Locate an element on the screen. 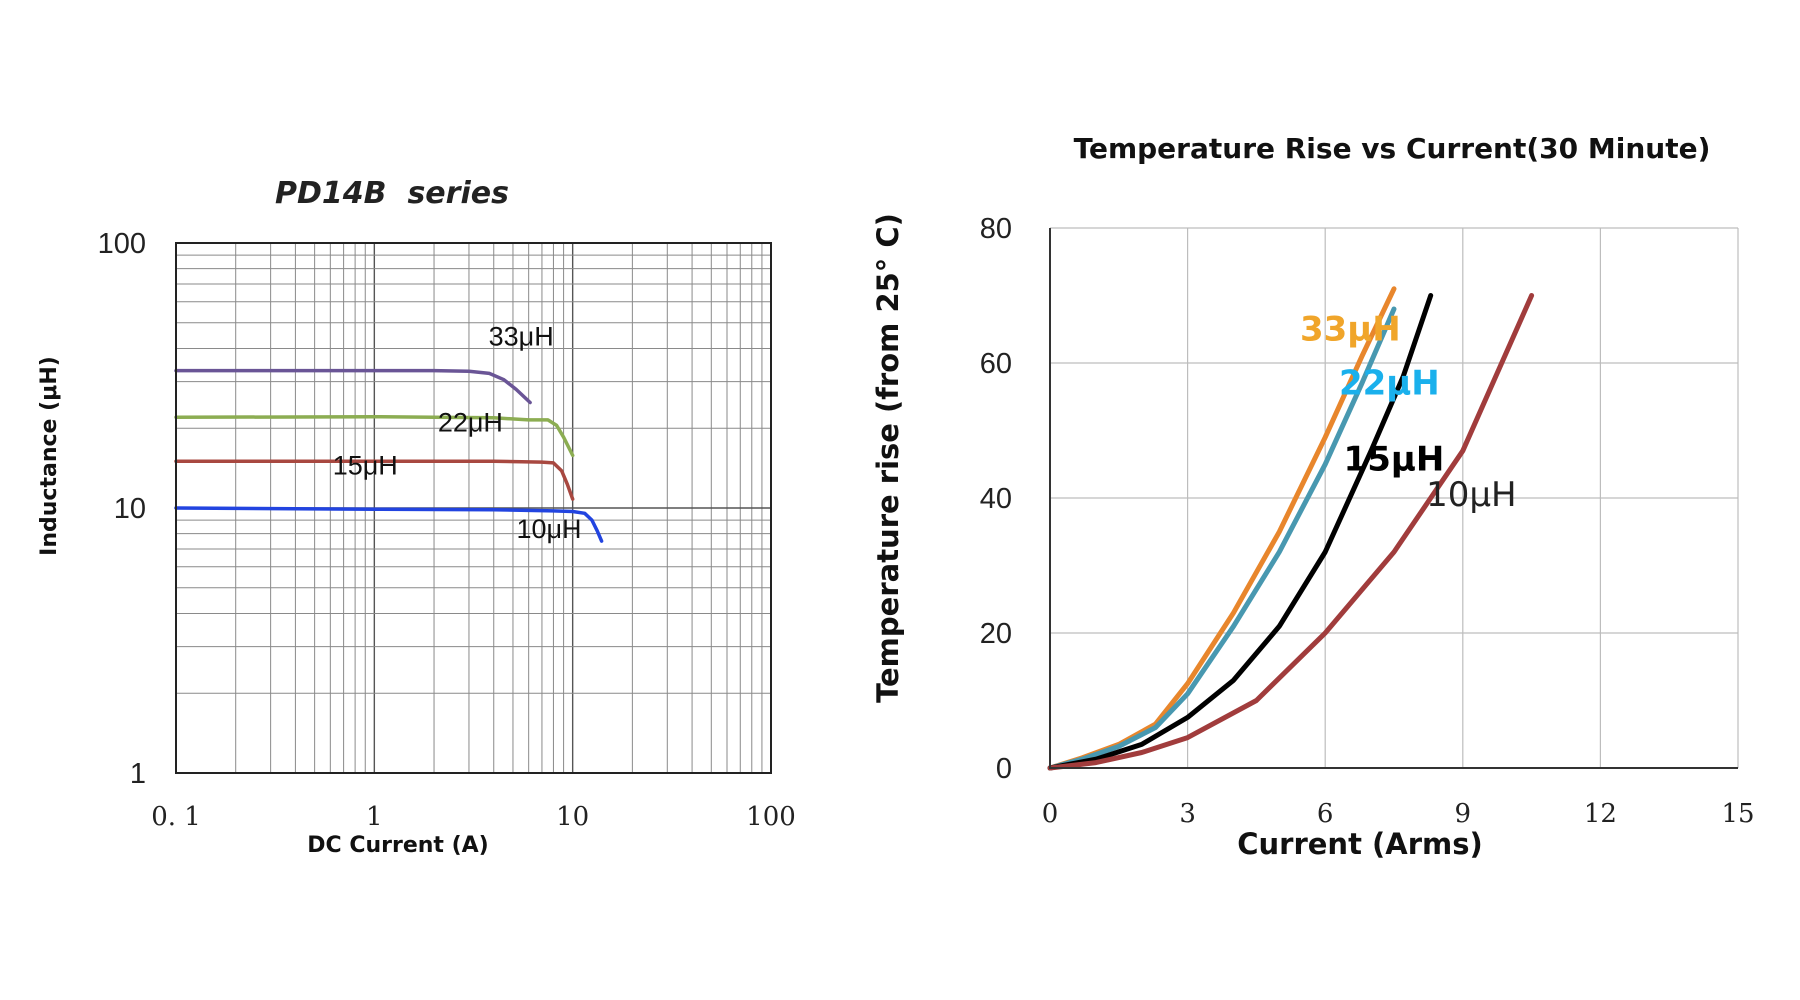  temperature-series-10-h is located at coordinates (1291, 532).